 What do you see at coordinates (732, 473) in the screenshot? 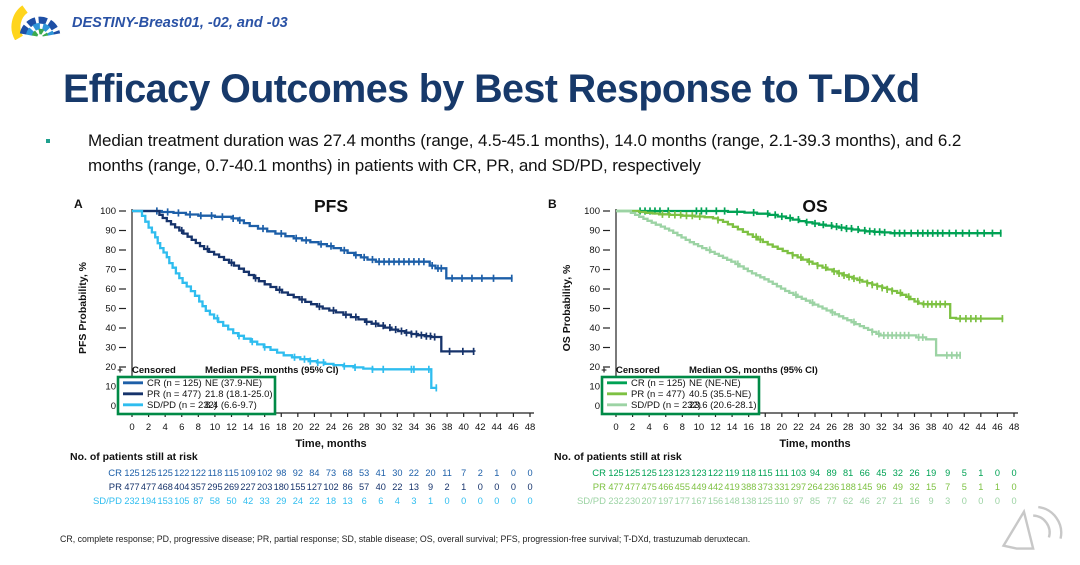
I see `svg-text: 119` at bounding box center [732, 473].